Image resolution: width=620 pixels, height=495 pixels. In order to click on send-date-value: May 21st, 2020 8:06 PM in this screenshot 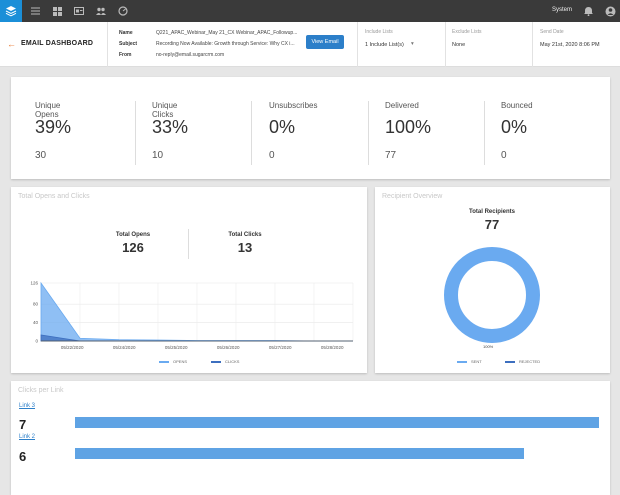, I will do `click(570, 45)`.